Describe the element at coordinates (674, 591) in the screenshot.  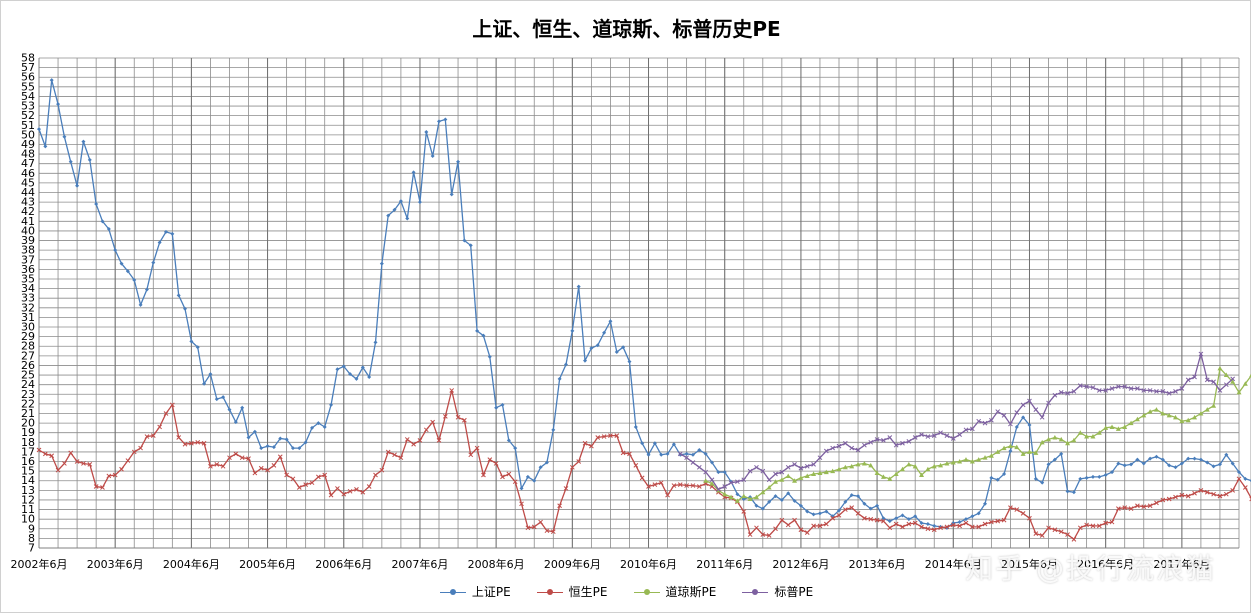
I see `legend-item-dow: 道琼斯PE` at that location.